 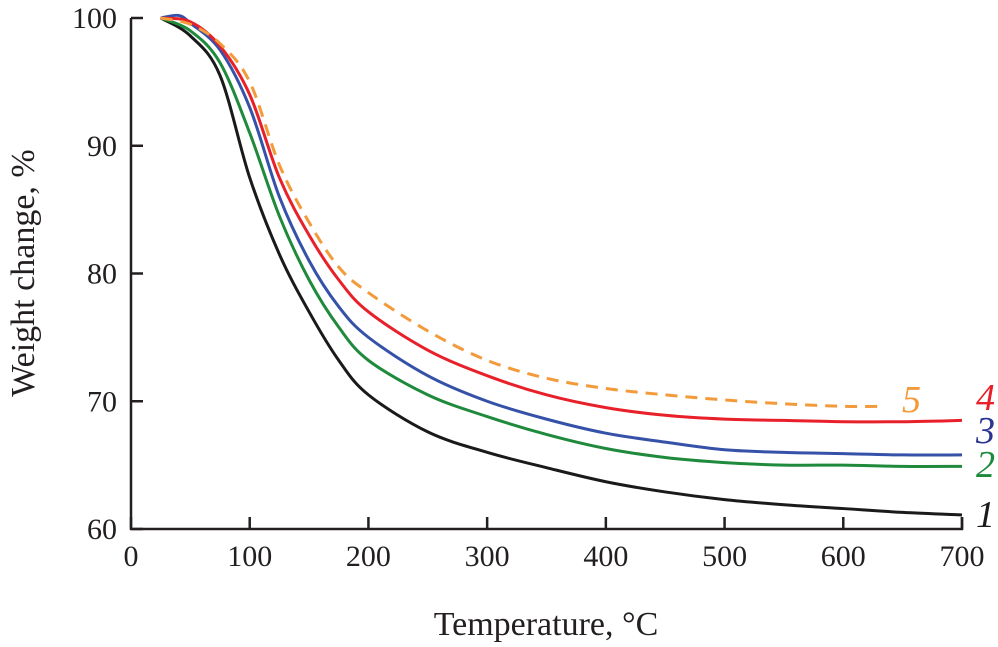 I want to click on x-tick-label: 200, so click(x=368, y=556).